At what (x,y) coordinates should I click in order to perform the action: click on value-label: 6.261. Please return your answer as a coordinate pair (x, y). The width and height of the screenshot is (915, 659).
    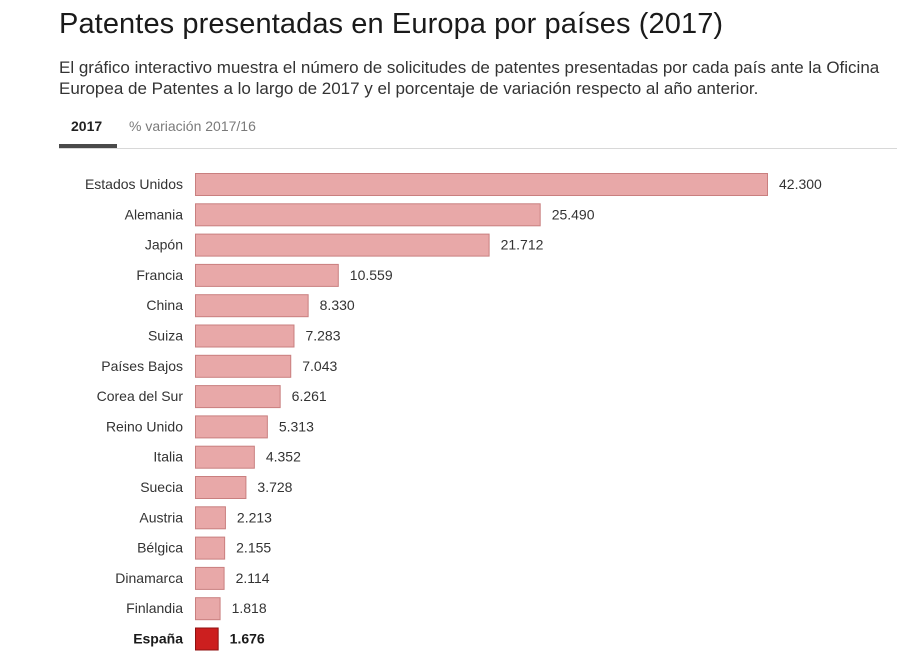
    Looking at the image, I should click on (309, 396).